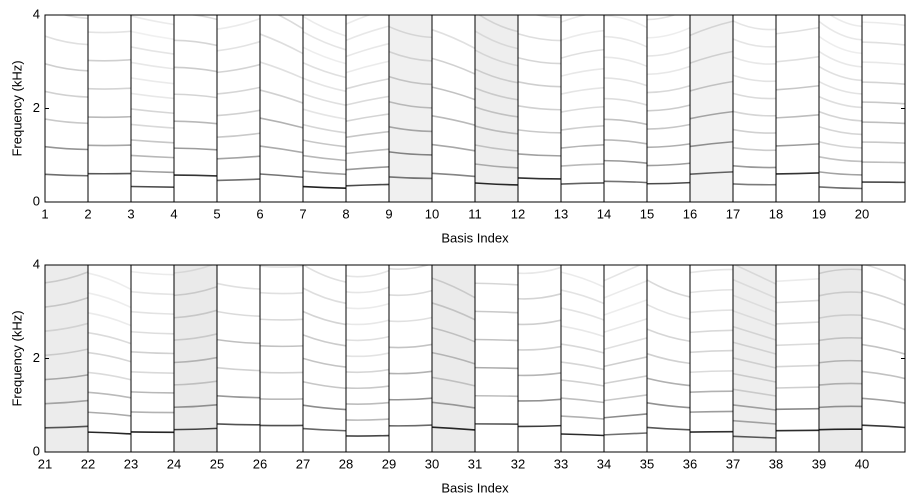  What do you see at coordinates (819, 463) in the screenshot?
I see `x-tick-label: 39` at bounding box center [819, 463].